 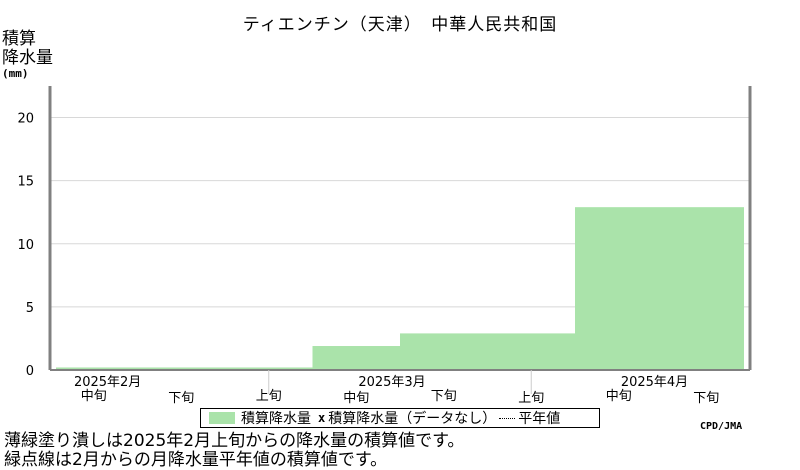 What do you see at coordinates (25, 119) in the screenshot?
I see `y-tick-label: 20` at bounding box center [25, 119].